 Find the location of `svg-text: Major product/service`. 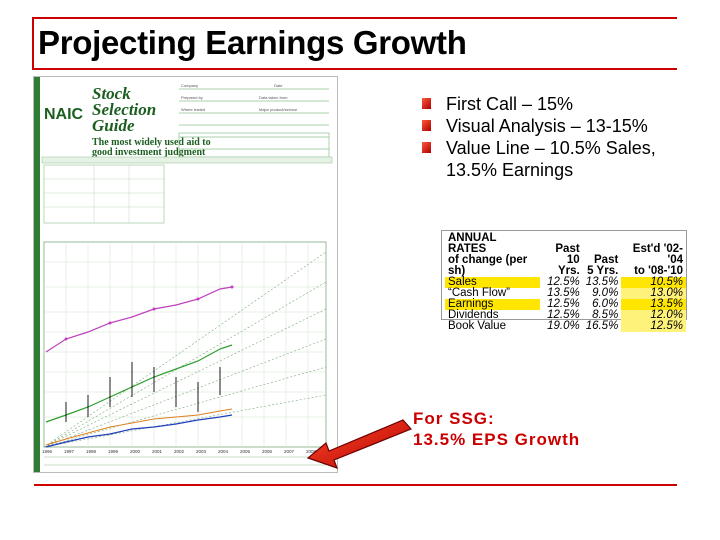

svg-text: Major product/service is located at coordinates (278, 109).